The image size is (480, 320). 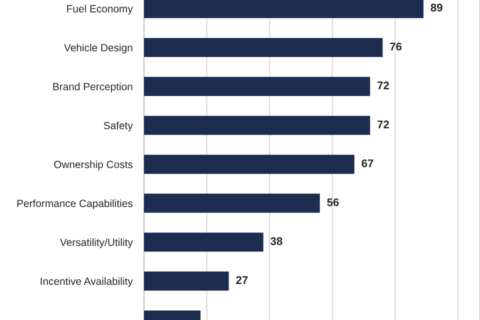 I want to click on y-tick-label: Vehicle Design, so click(x=98, y=49).